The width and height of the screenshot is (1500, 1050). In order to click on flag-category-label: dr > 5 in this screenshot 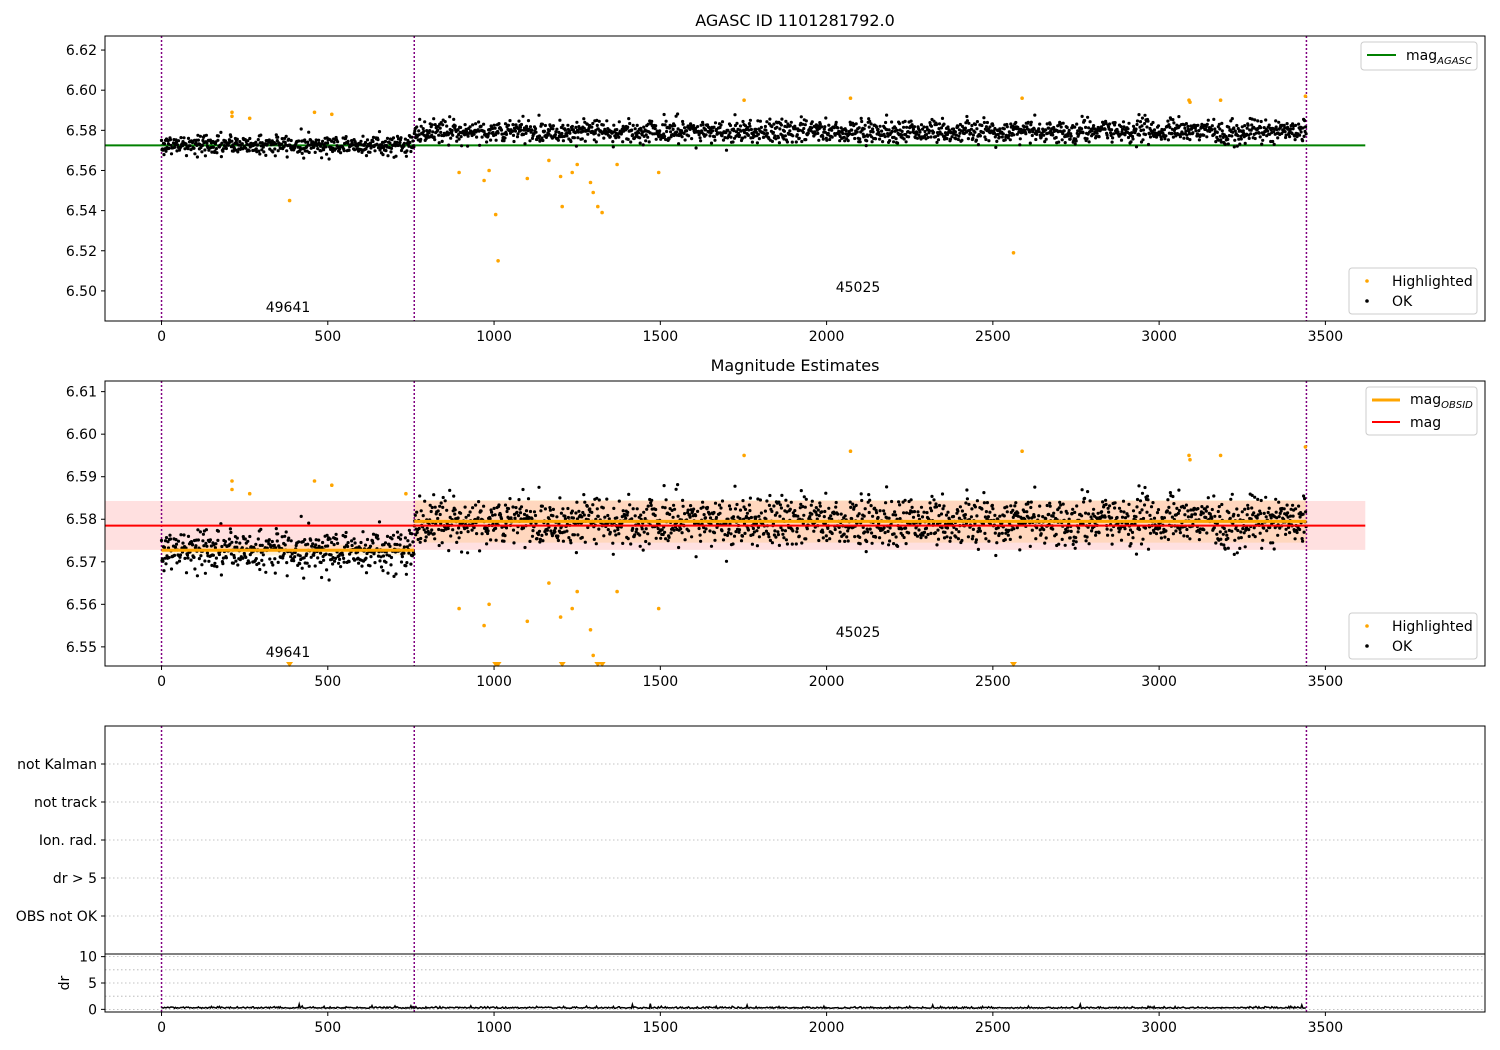, I will do `click(75, 879)`.